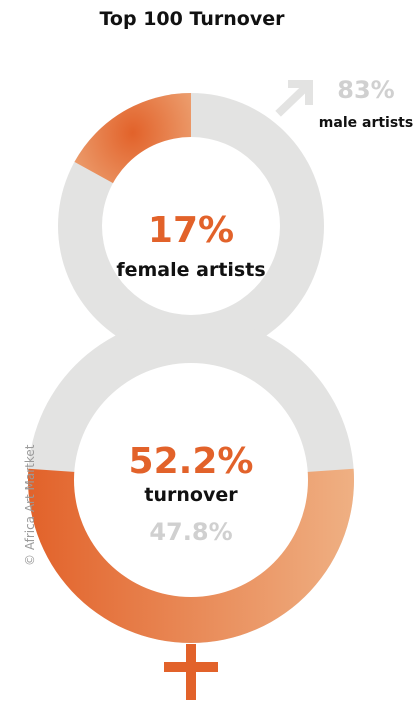 The image size is (417, 702). Describe the element at coordinates (294, 98) in the screenshot. I see `male-symbol-icon` at that location.